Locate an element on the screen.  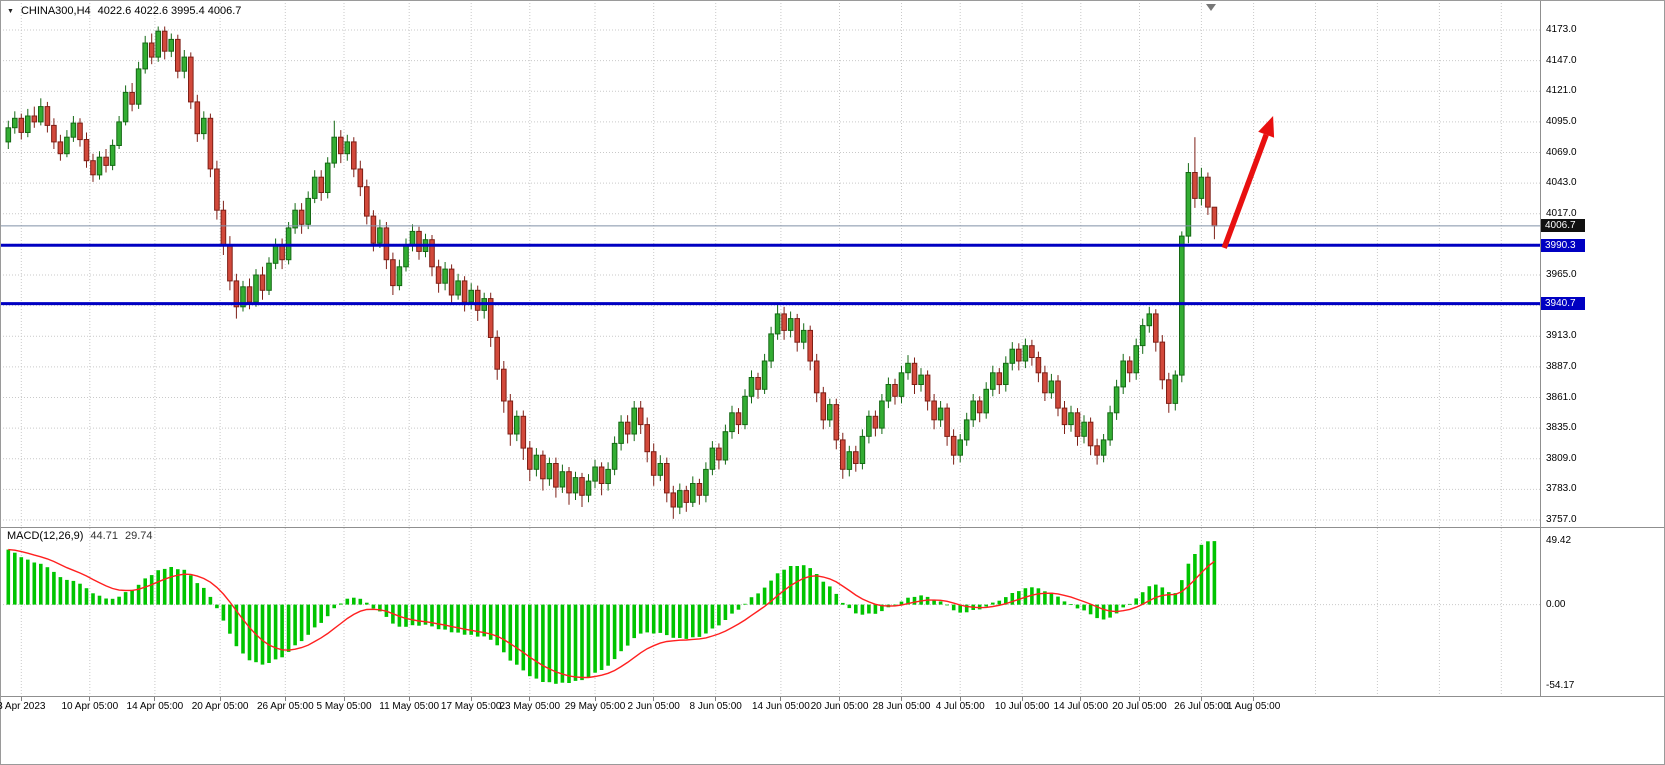
price-tick-label: 4043.0 is located at coordinates (1561, 183).